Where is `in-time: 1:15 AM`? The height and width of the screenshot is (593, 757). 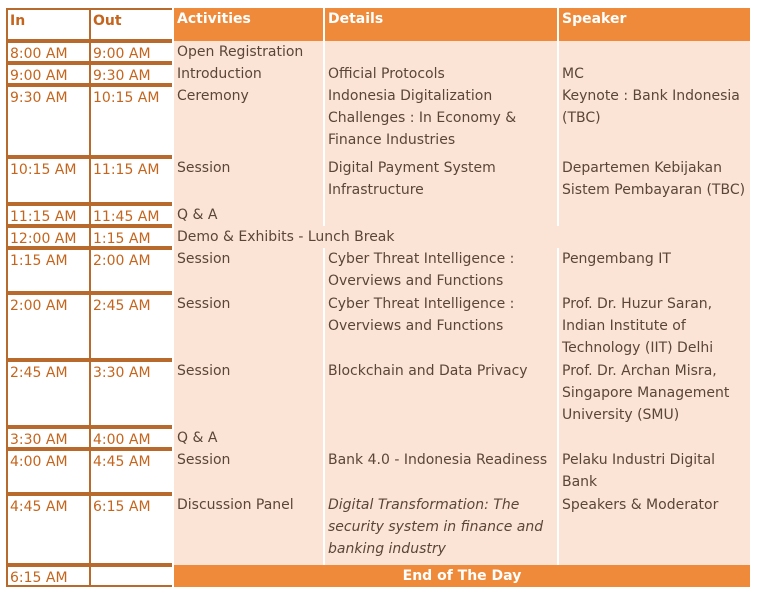
in-time: 1:15 AM is located at coordinates (48, 270).